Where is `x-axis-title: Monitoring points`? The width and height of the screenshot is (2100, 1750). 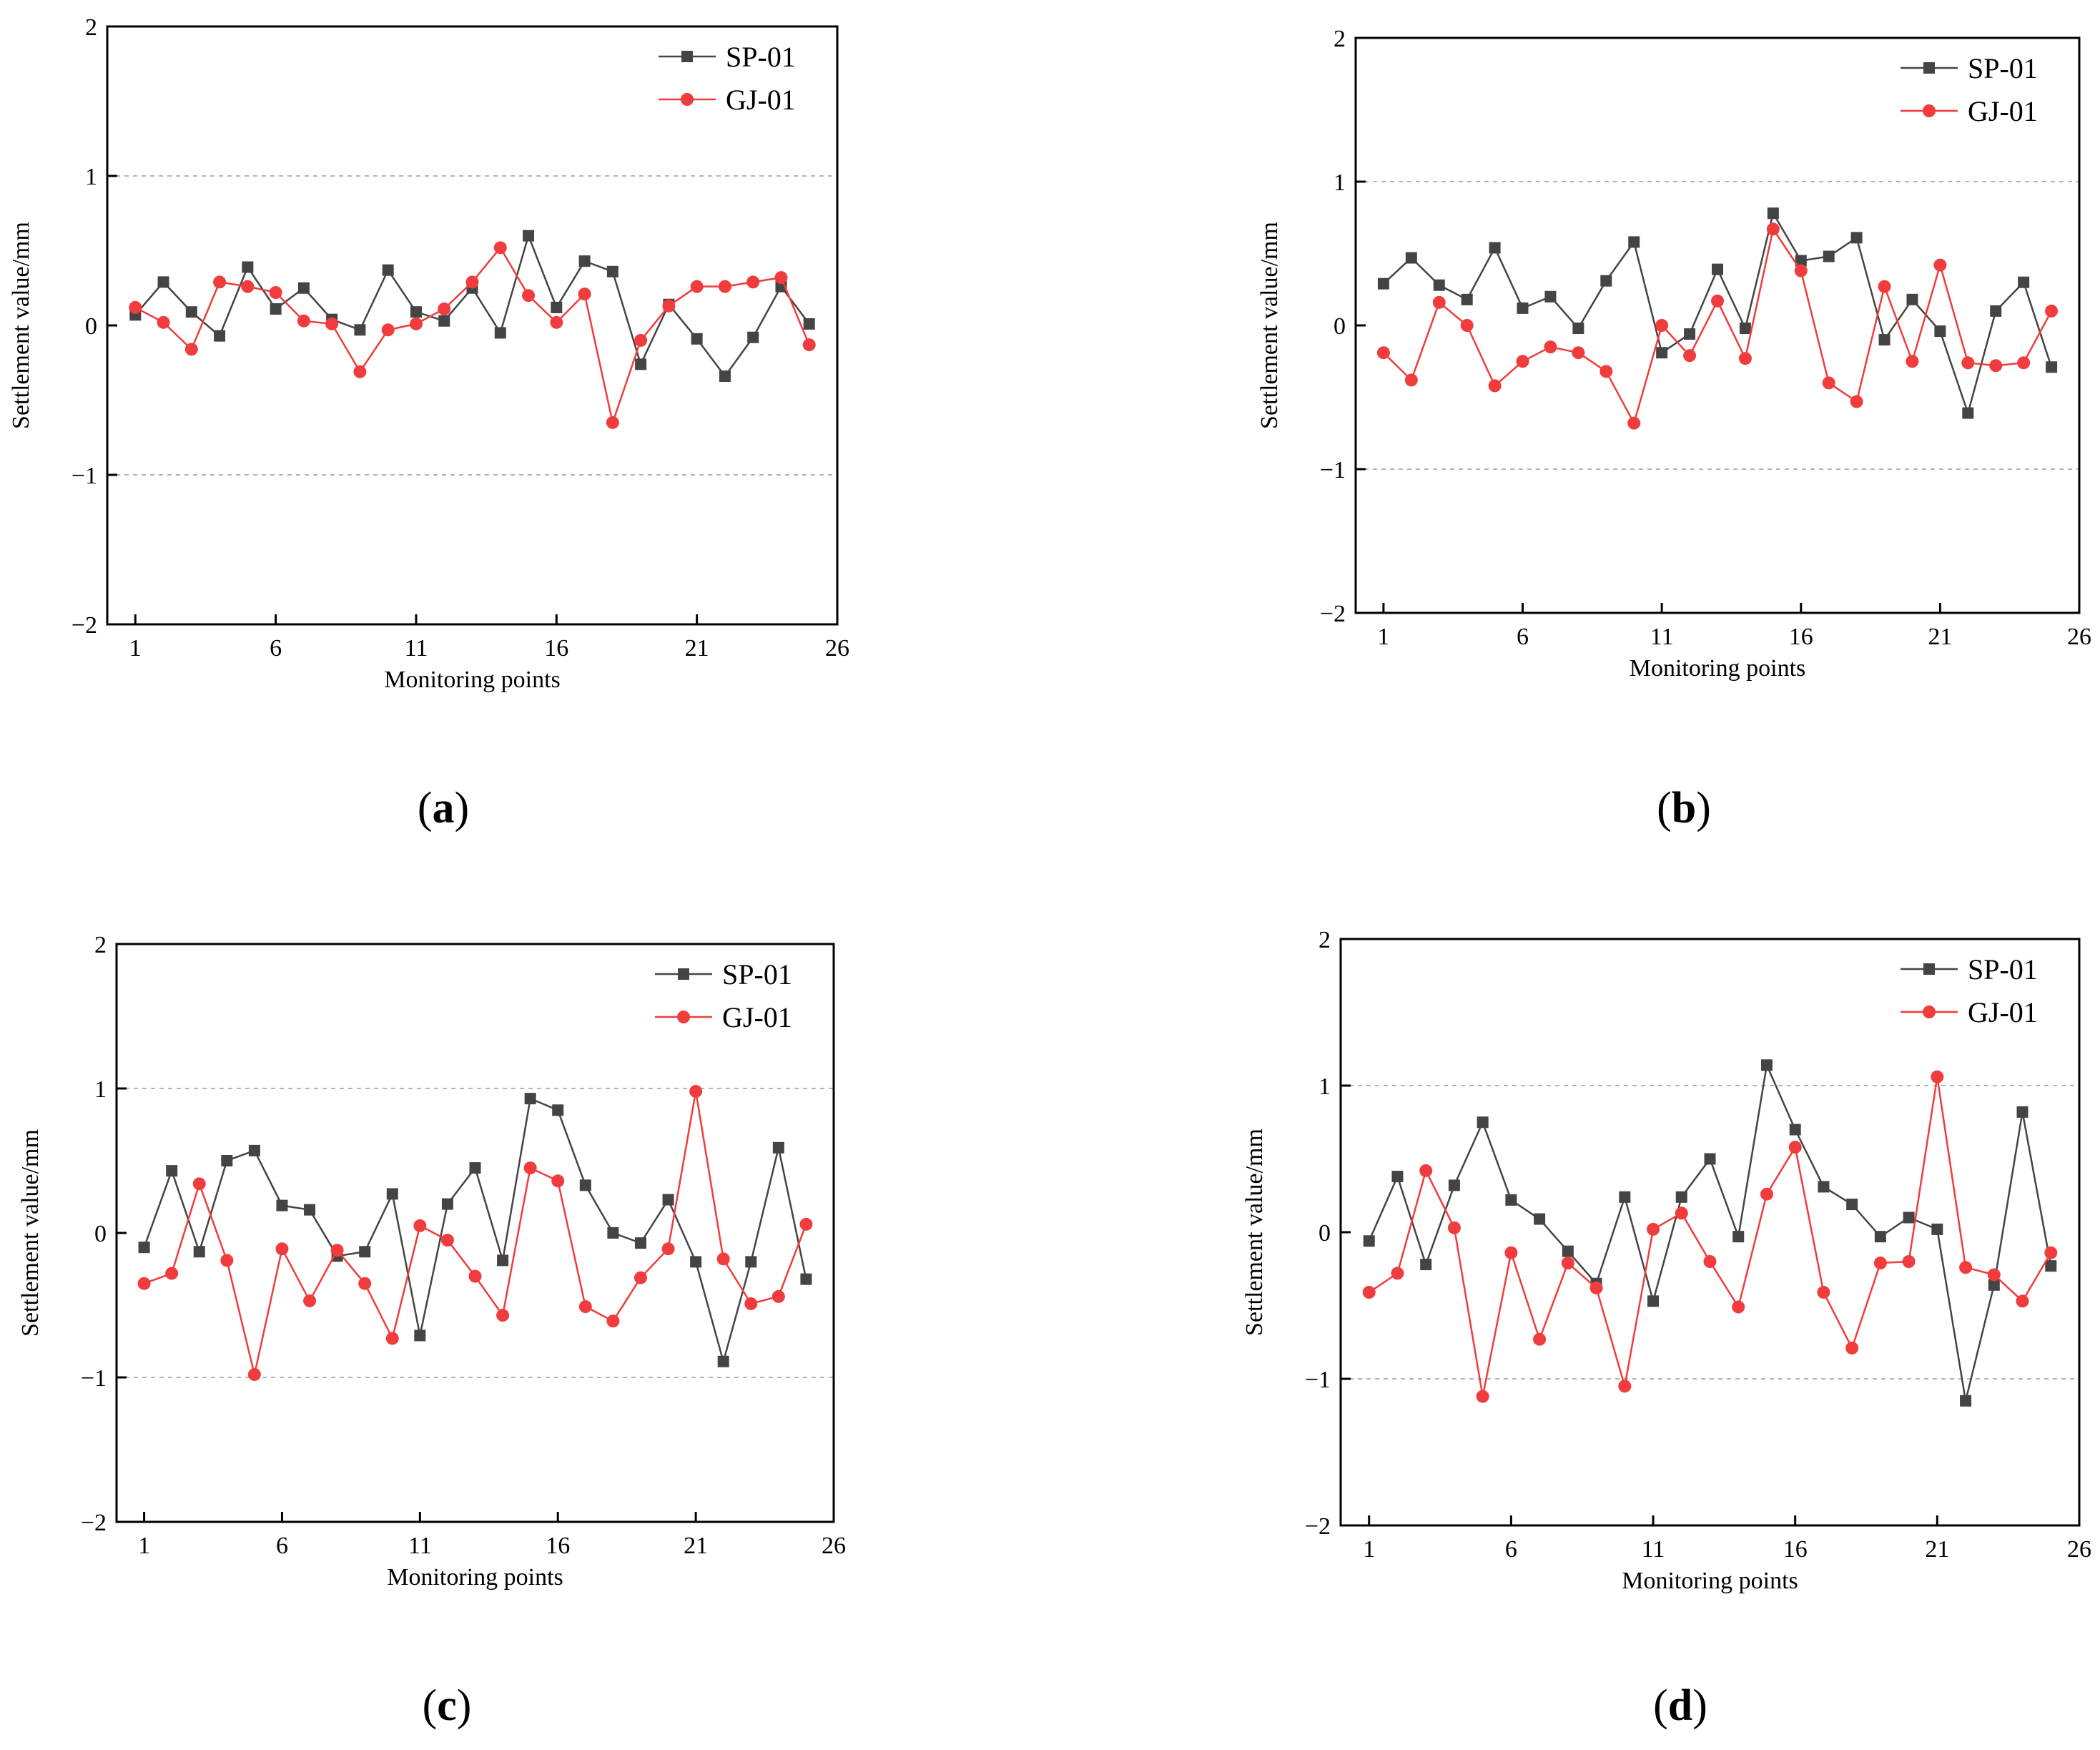 x-axis-title: Monitoring points is located at coordinates (475, 1577).